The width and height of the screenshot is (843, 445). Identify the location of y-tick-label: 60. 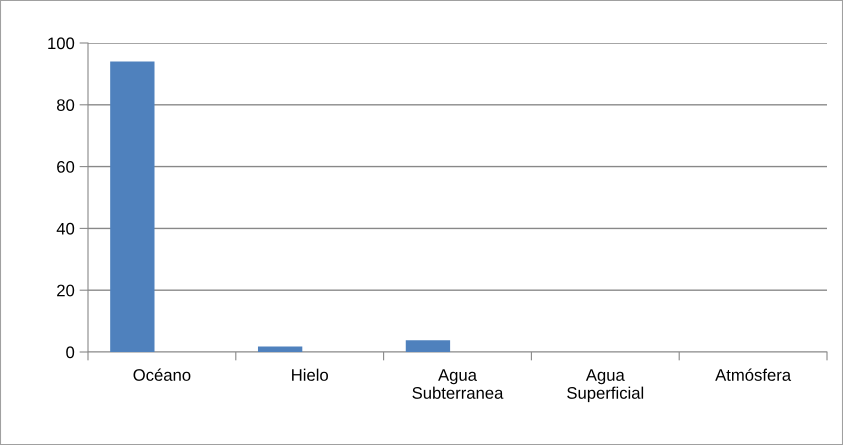
(65, 167).